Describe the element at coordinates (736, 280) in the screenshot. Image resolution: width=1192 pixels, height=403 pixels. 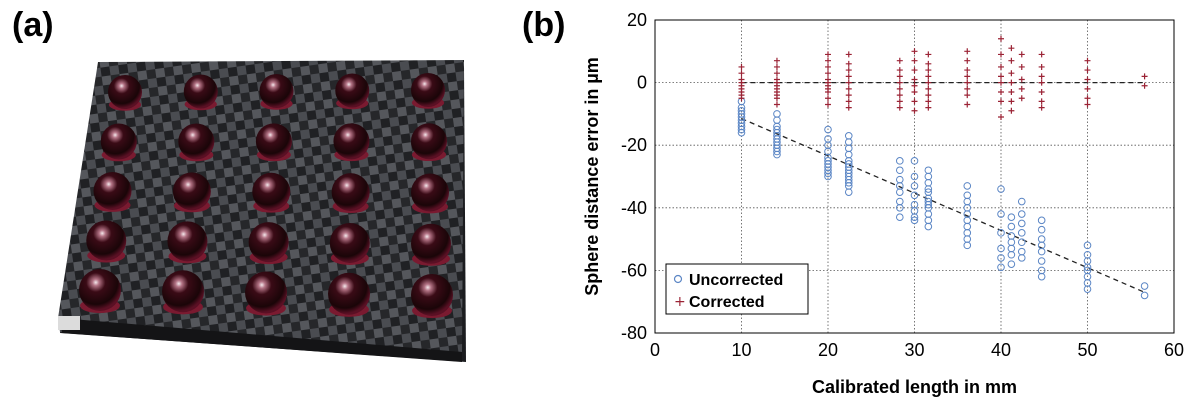
I see `legend-uncorrected-label: Uncorrected` at that location.